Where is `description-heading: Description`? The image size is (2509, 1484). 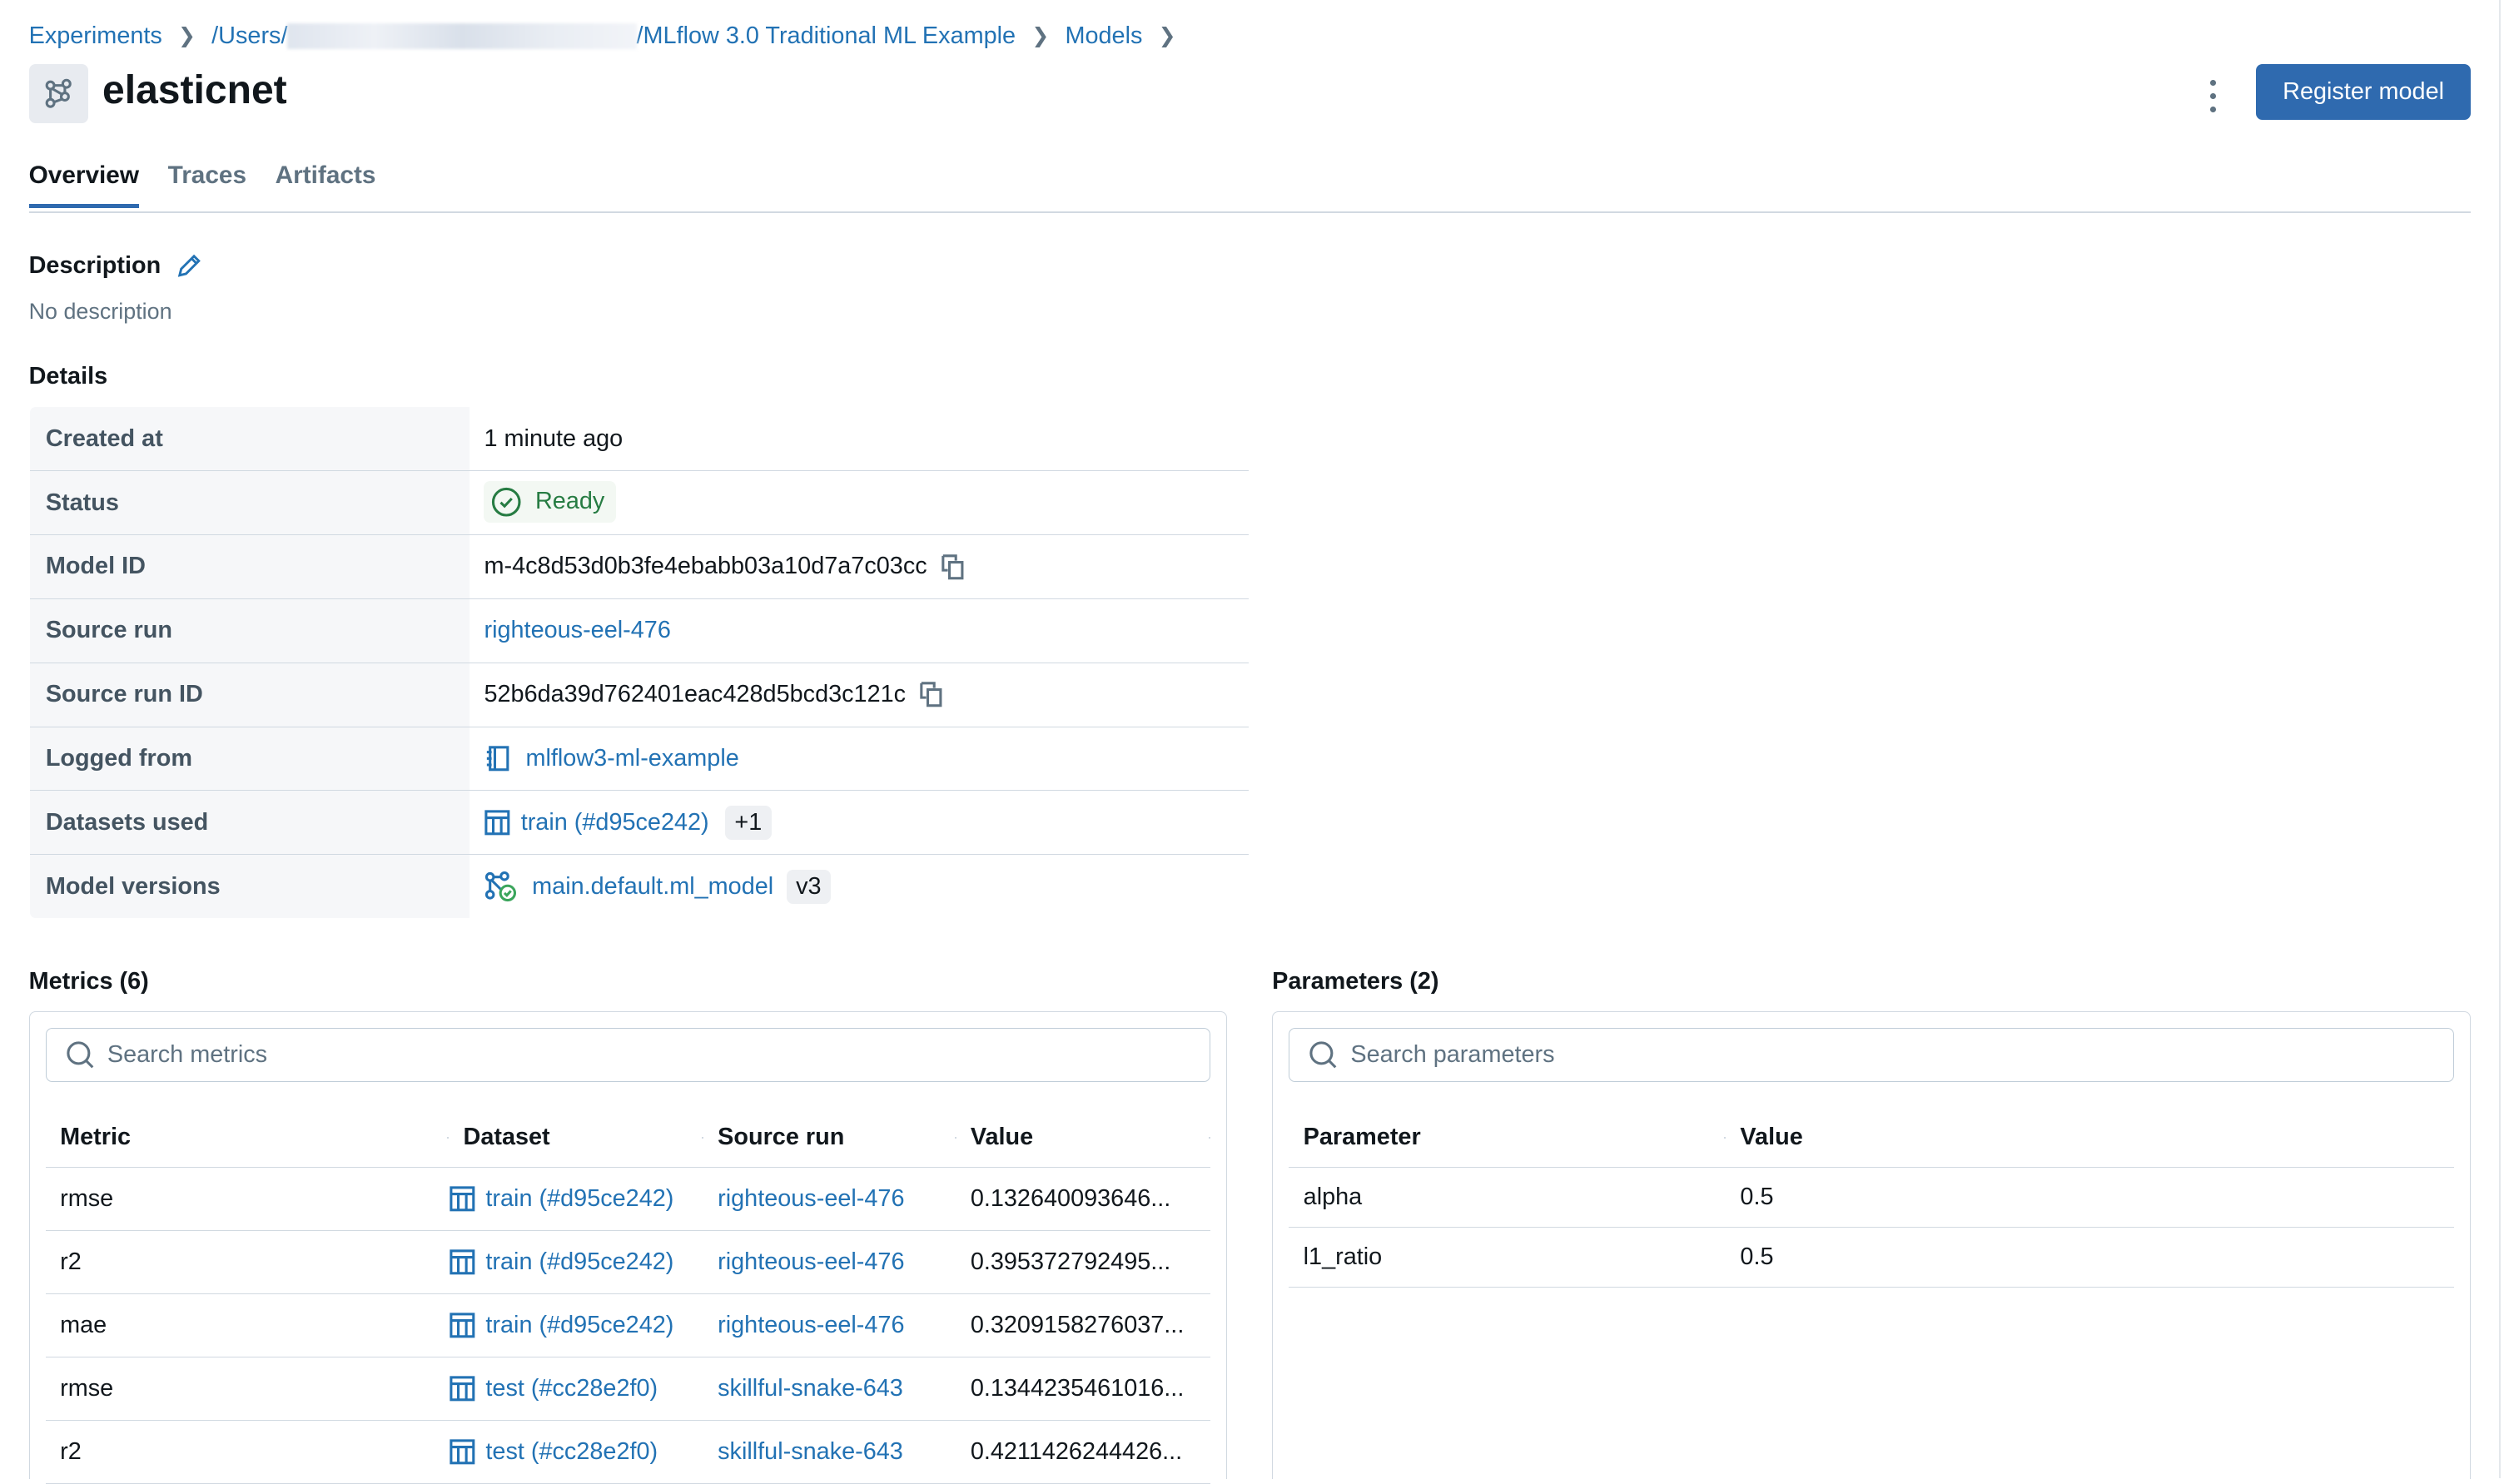
description-heading: Description is located at coordinates (116, 265).